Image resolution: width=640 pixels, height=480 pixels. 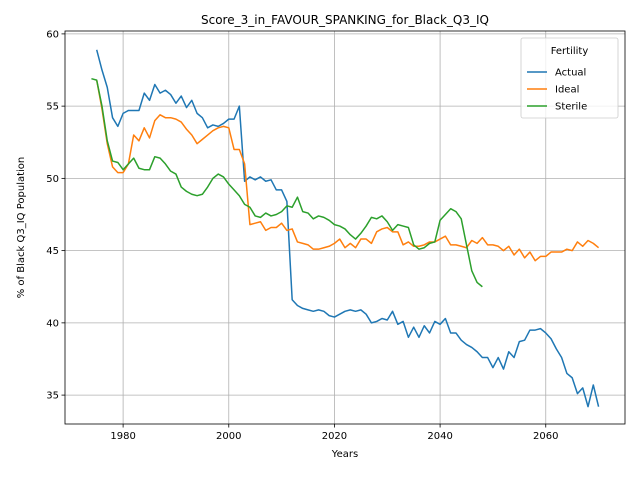 I want to click on legend: Fertility Actual Ideal Sterile, so click(x=569, y=78).